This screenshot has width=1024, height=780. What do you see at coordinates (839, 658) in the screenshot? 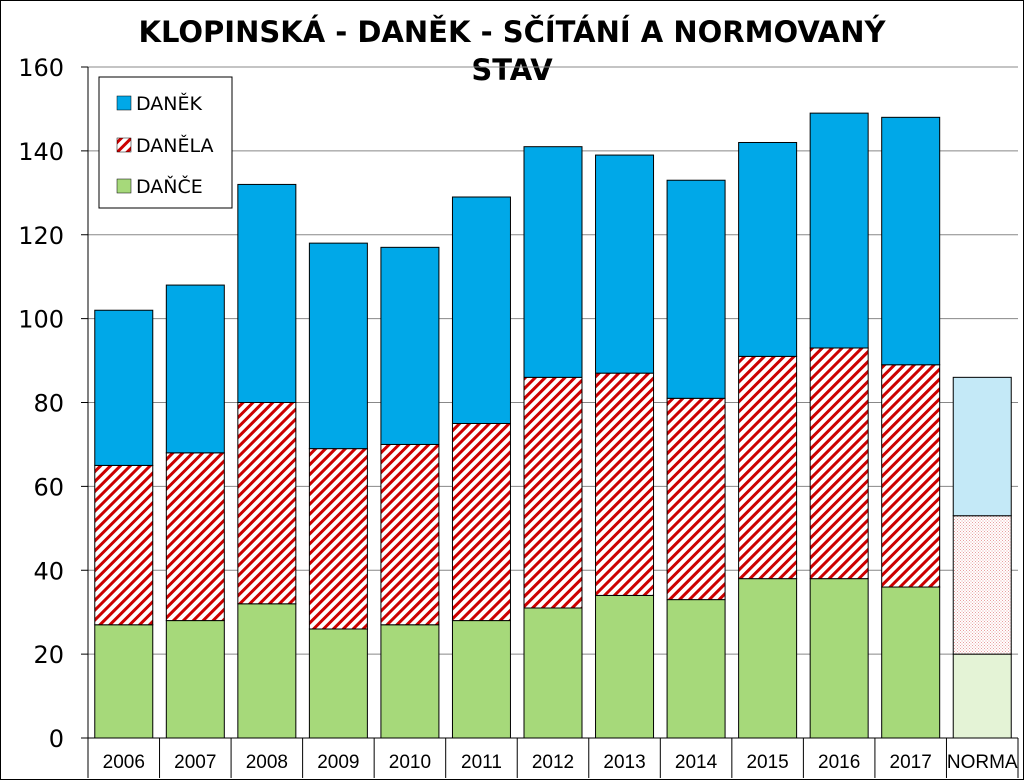
I see `bar-2016-daňče` at bounding box center [839, 658].